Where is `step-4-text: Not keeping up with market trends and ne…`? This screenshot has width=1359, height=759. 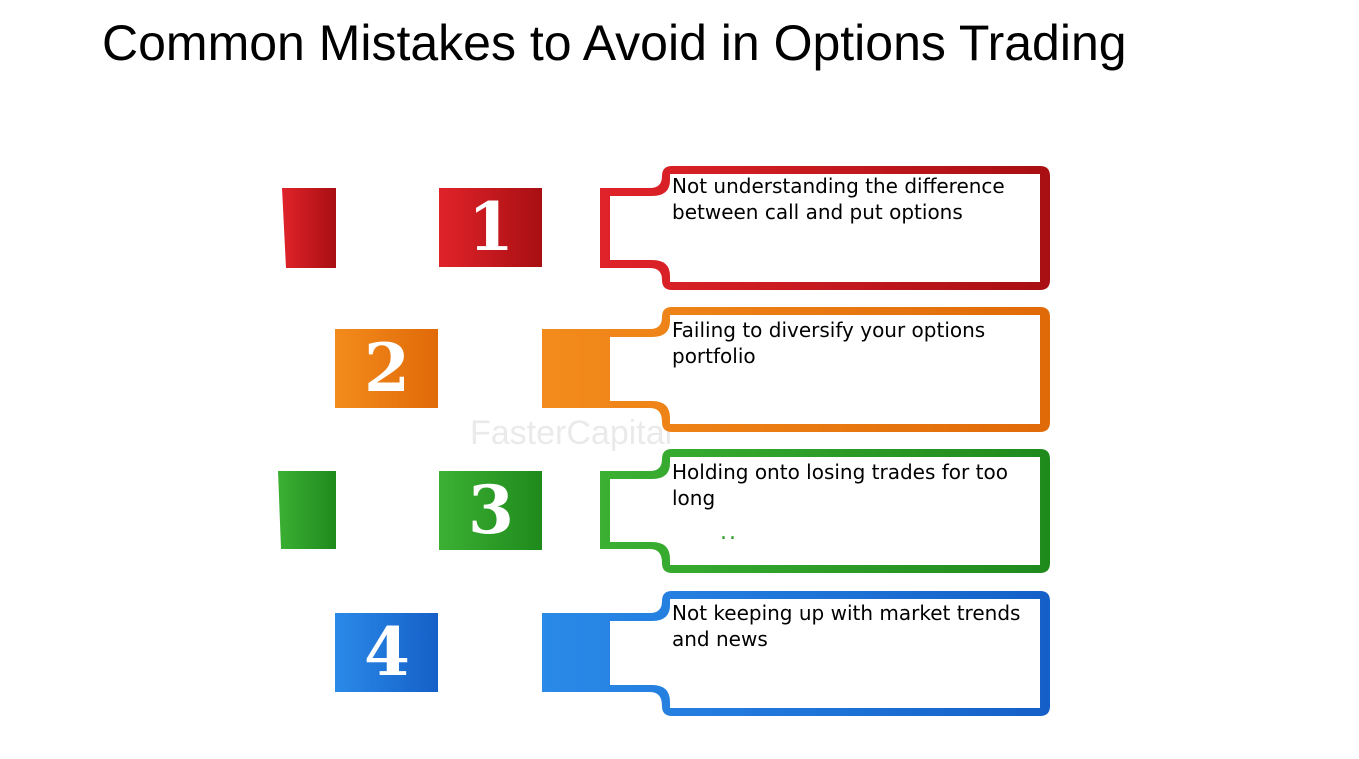 step-4-text: Not keeping up with market trends and ne… is located at coordinates (846, 626).